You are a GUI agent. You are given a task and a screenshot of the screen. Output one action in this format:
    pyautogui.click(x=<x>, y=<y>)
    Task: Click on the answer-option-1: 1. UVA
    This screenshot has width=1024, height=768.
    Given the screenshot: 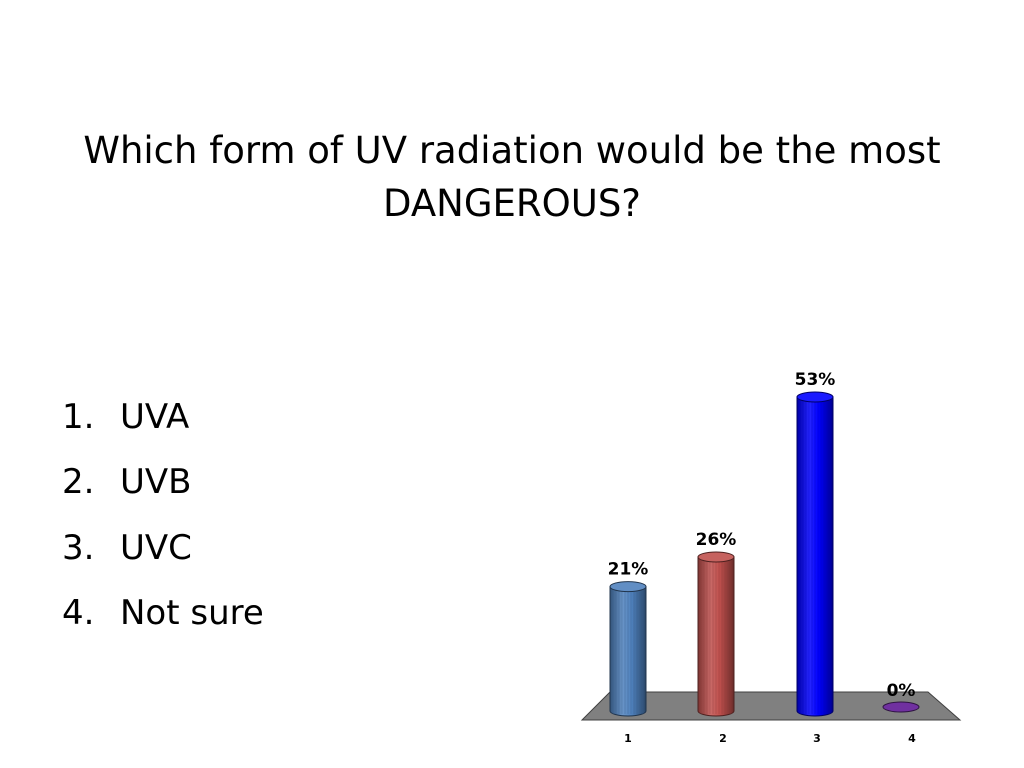 What is the action you would take?
    pyautogui.click(x=163, y=417)
    